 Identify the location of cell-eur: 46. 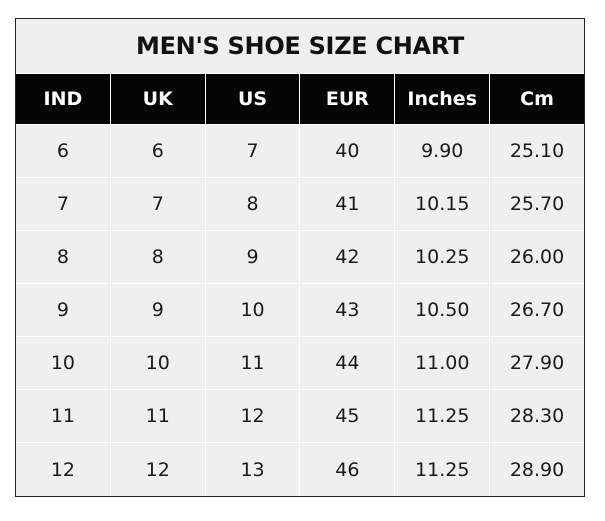
(348, 469).